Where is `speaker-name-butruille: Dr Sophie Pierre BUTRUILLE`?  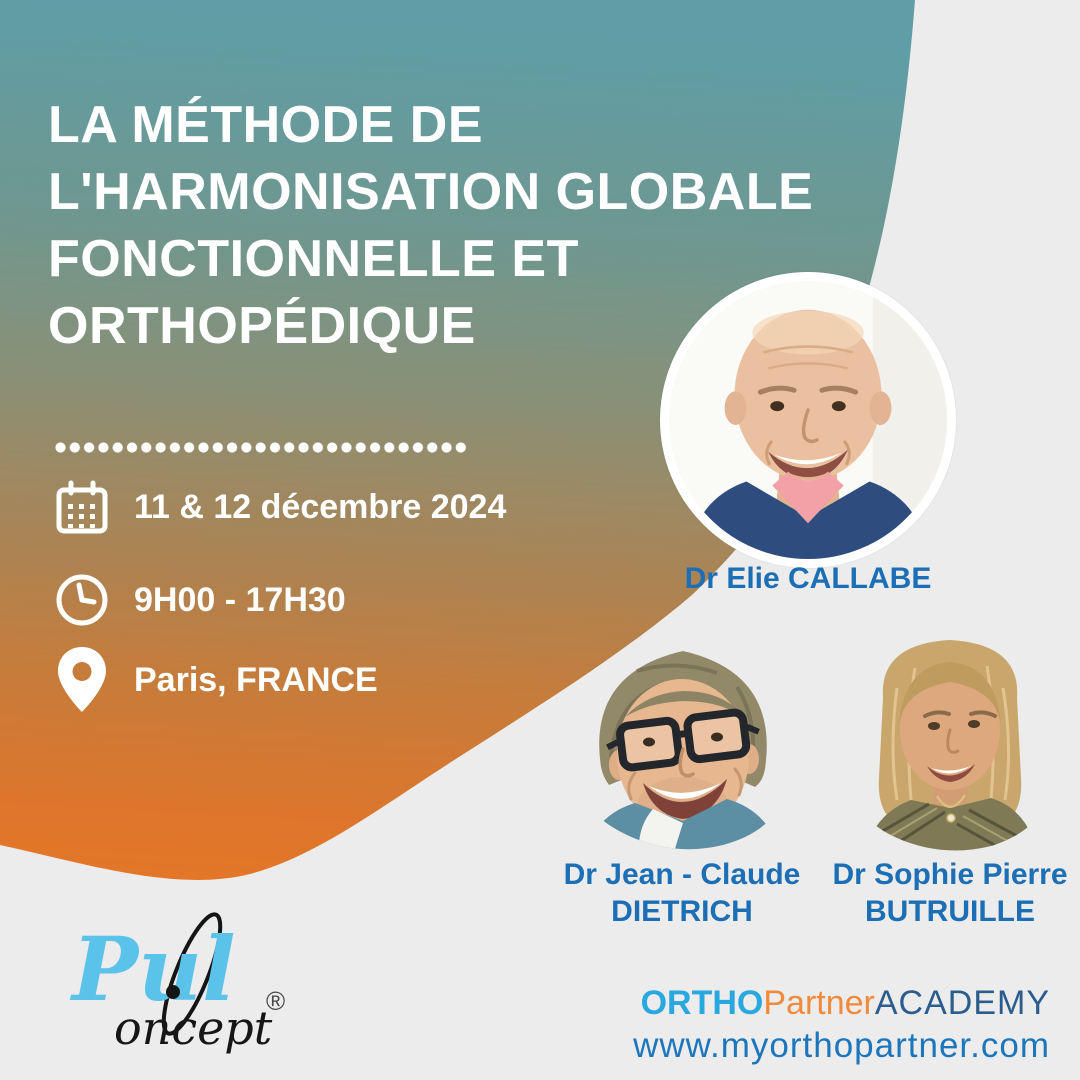
speaker-name-butruille: Dr Sophie Pierre BUTRUILLE is located at coordinates (950, 893).